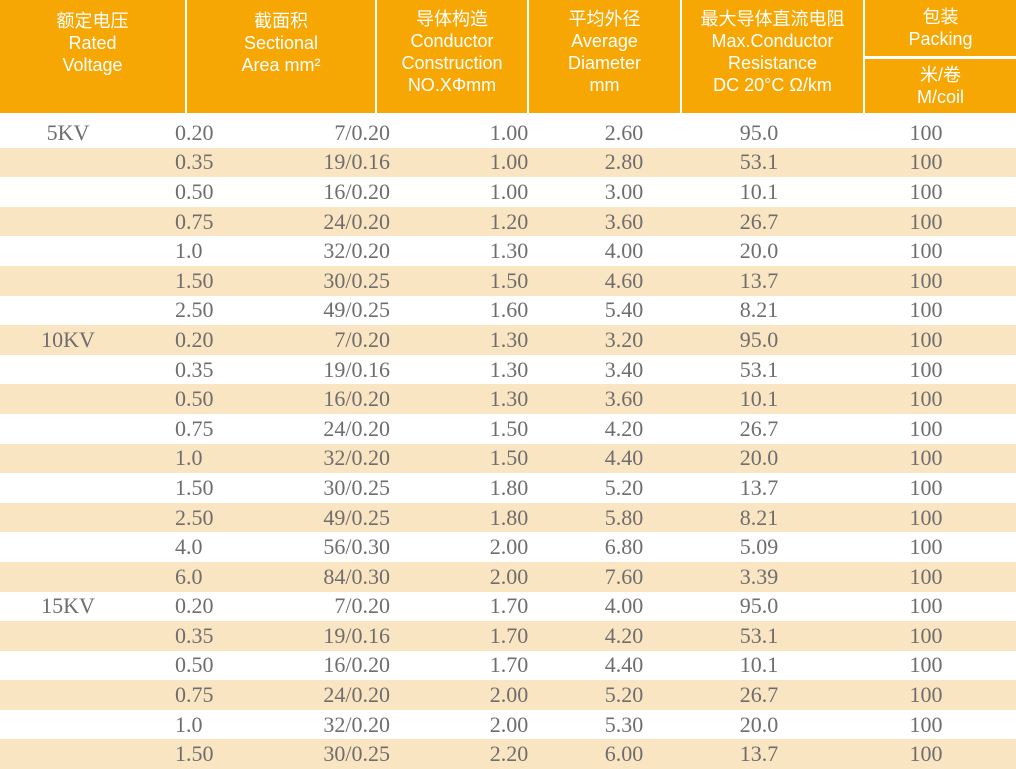 The height and width of the screenshot is (769, 1016). I want to click on cell-conductor-construction: 84/0.30, so click(356, 576).